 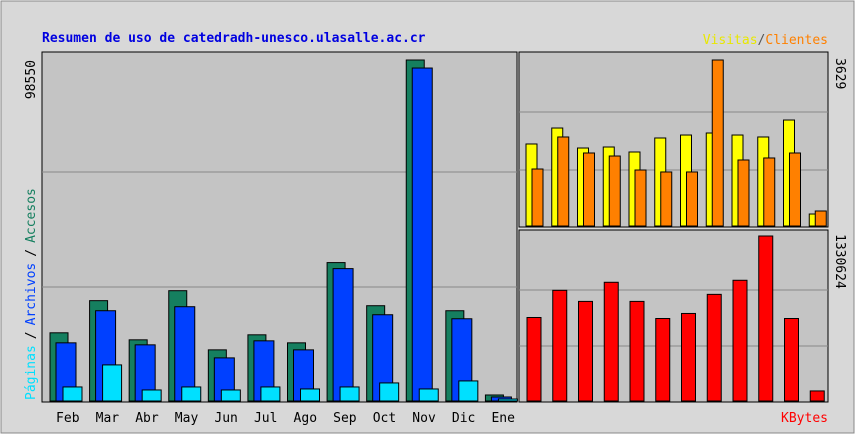 I want to click on x-tick-label: Nov, so click(x=424, y=418).